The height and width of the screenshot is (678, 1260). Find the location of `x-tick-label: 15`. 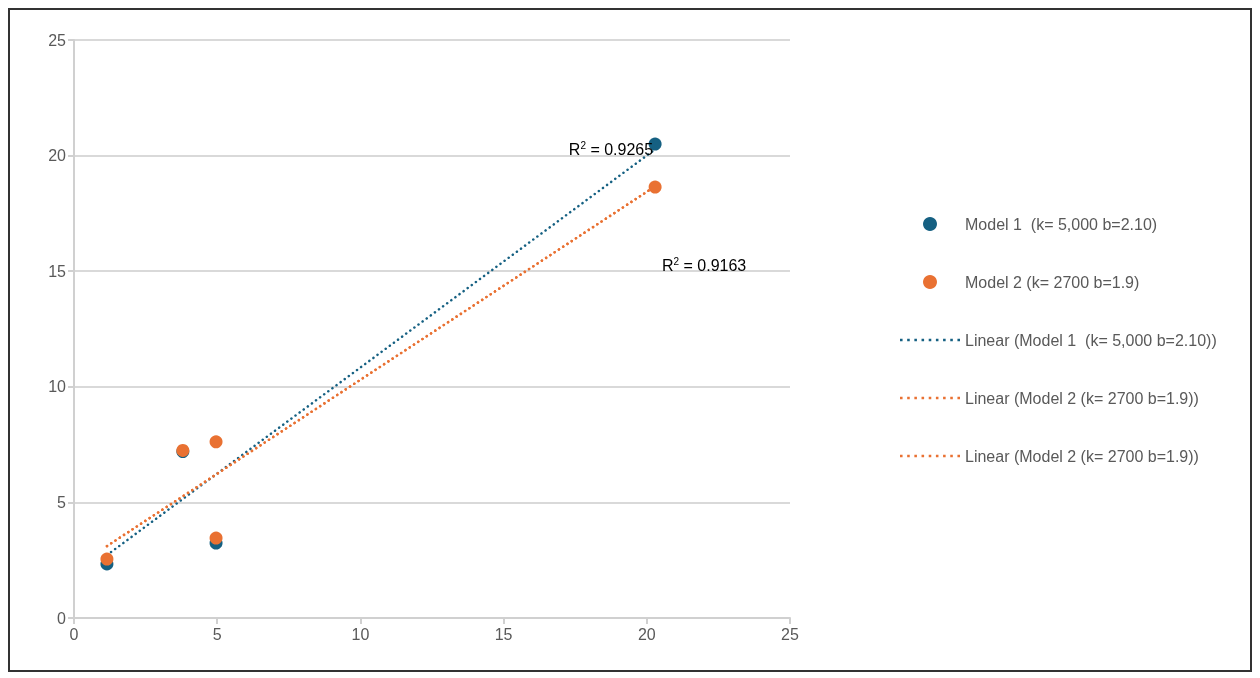

x-tick-label: 15 is located at coordinates (503, 634).